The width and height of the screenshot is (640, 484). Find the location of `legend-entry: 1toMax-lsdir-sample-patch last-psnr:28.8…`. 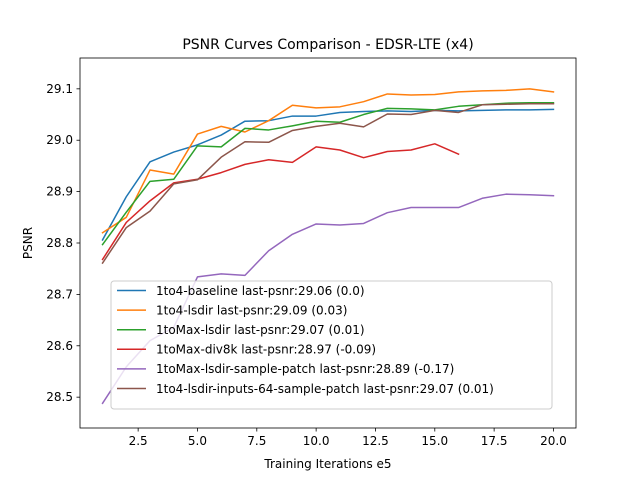

legend-entry: 1toMax-lsdir-sample-patch last-psnr:28.8… is located at coordinates (305, 369).